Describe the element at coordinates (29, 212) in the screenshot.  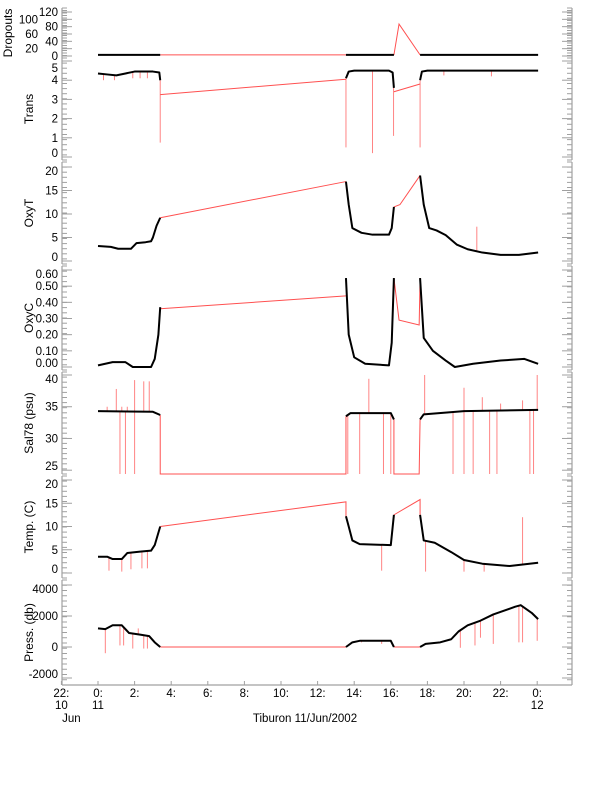
I see `y-axis-label: OxyT` at that location.